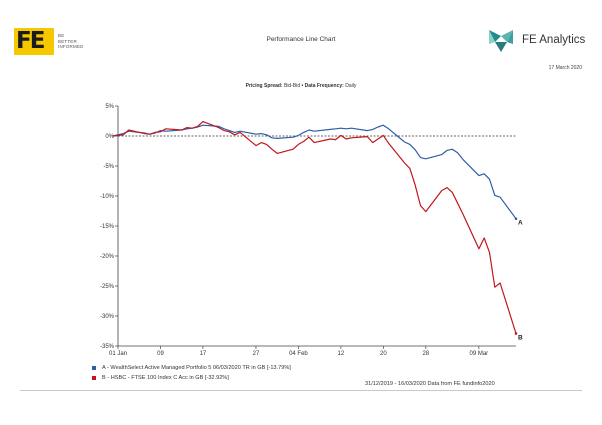 This screenshot has height=425, width=602. Describe the element at coordinates (107, 227) in the screenshot. I see `y-tick-label: -15%` at that location.